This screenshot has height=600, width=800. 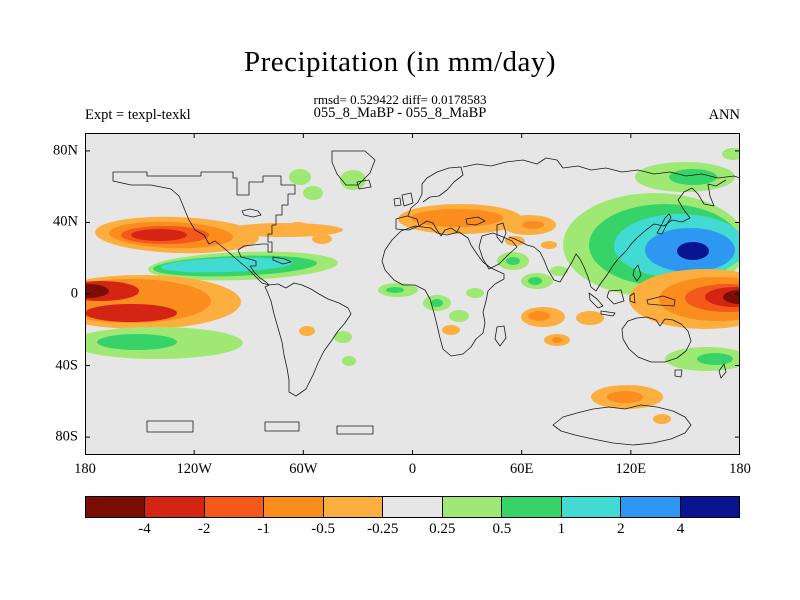 What do you see at coordinates (159, 235) in the screenshot?
I see `anomaly-north-pacific-dry-core` at bounding box center [159, 235].